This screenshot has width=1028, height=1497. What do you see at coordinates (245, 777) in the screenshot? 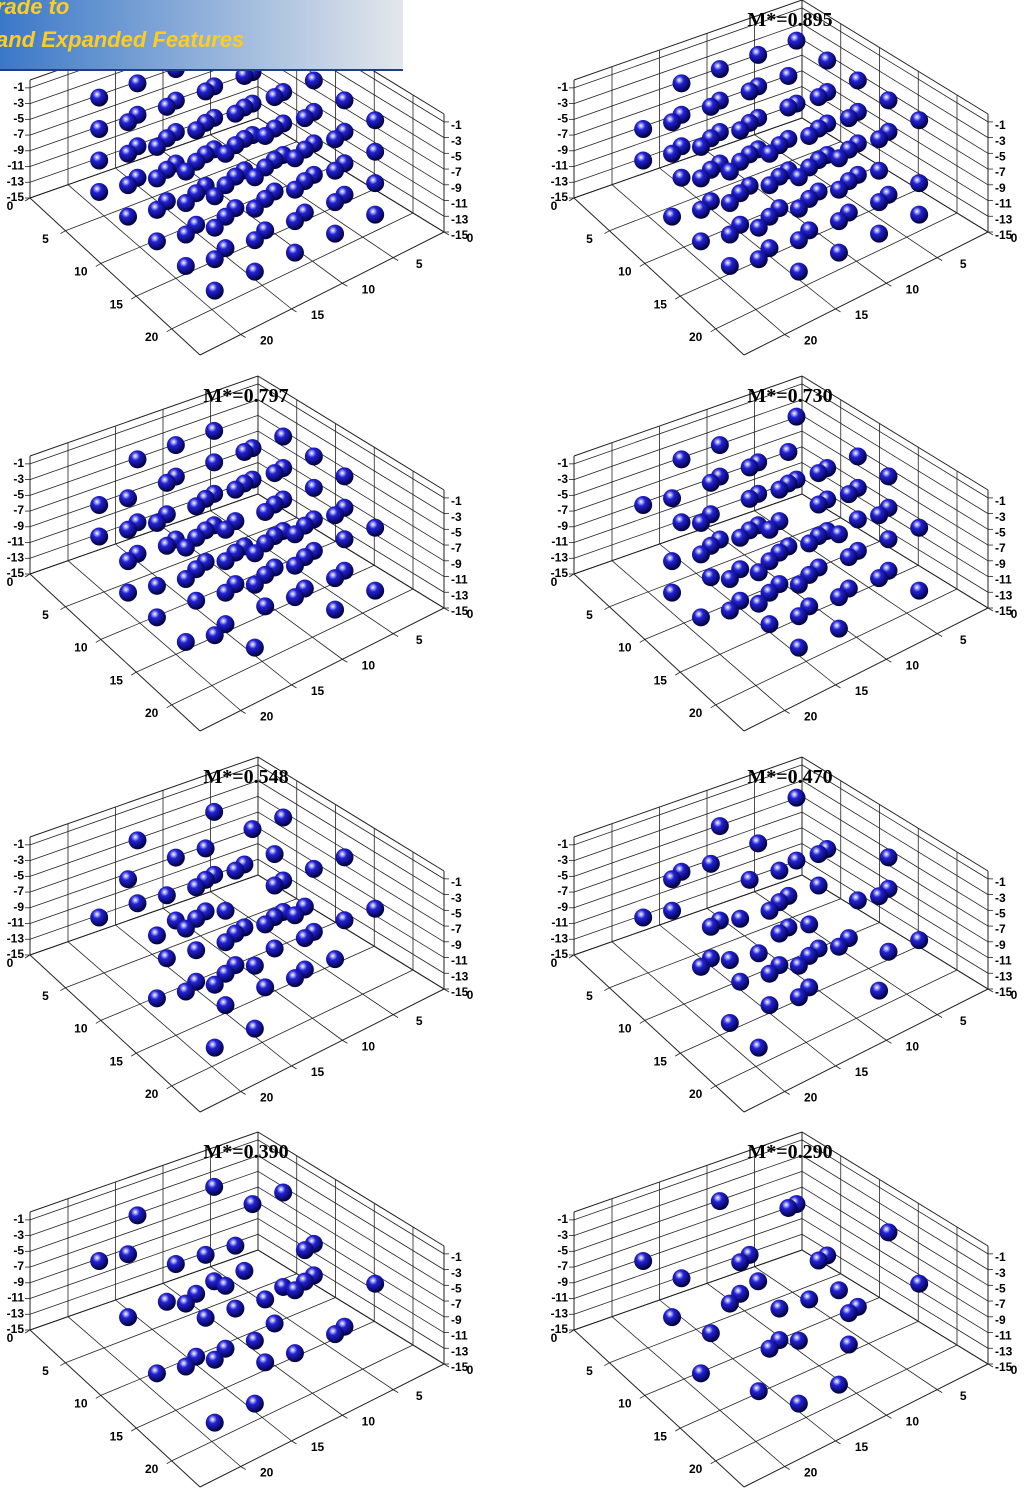
I see `chart-title: M*=0.548` at bounding box center [245, 777].